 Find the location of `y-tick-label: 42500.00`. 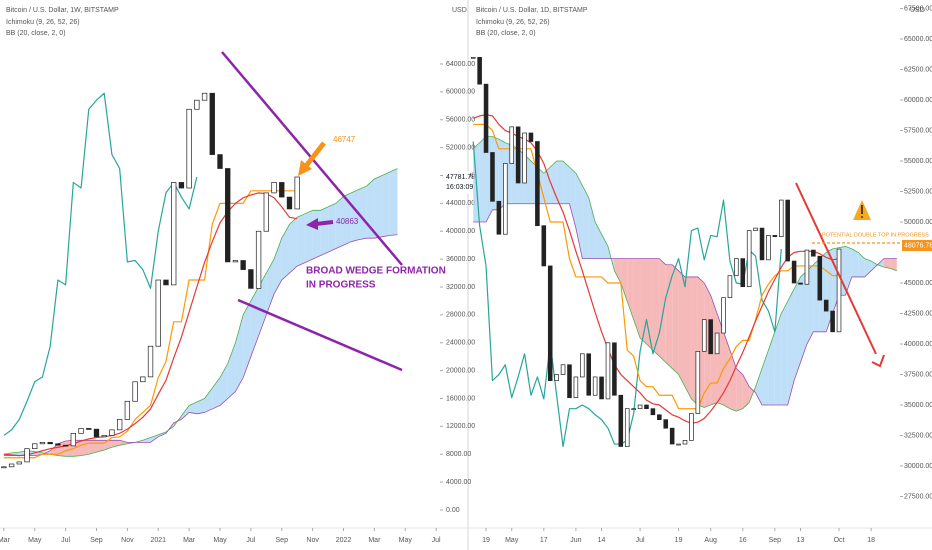

y-tick-label: 42500.00 is located at coordinates (918, 313).